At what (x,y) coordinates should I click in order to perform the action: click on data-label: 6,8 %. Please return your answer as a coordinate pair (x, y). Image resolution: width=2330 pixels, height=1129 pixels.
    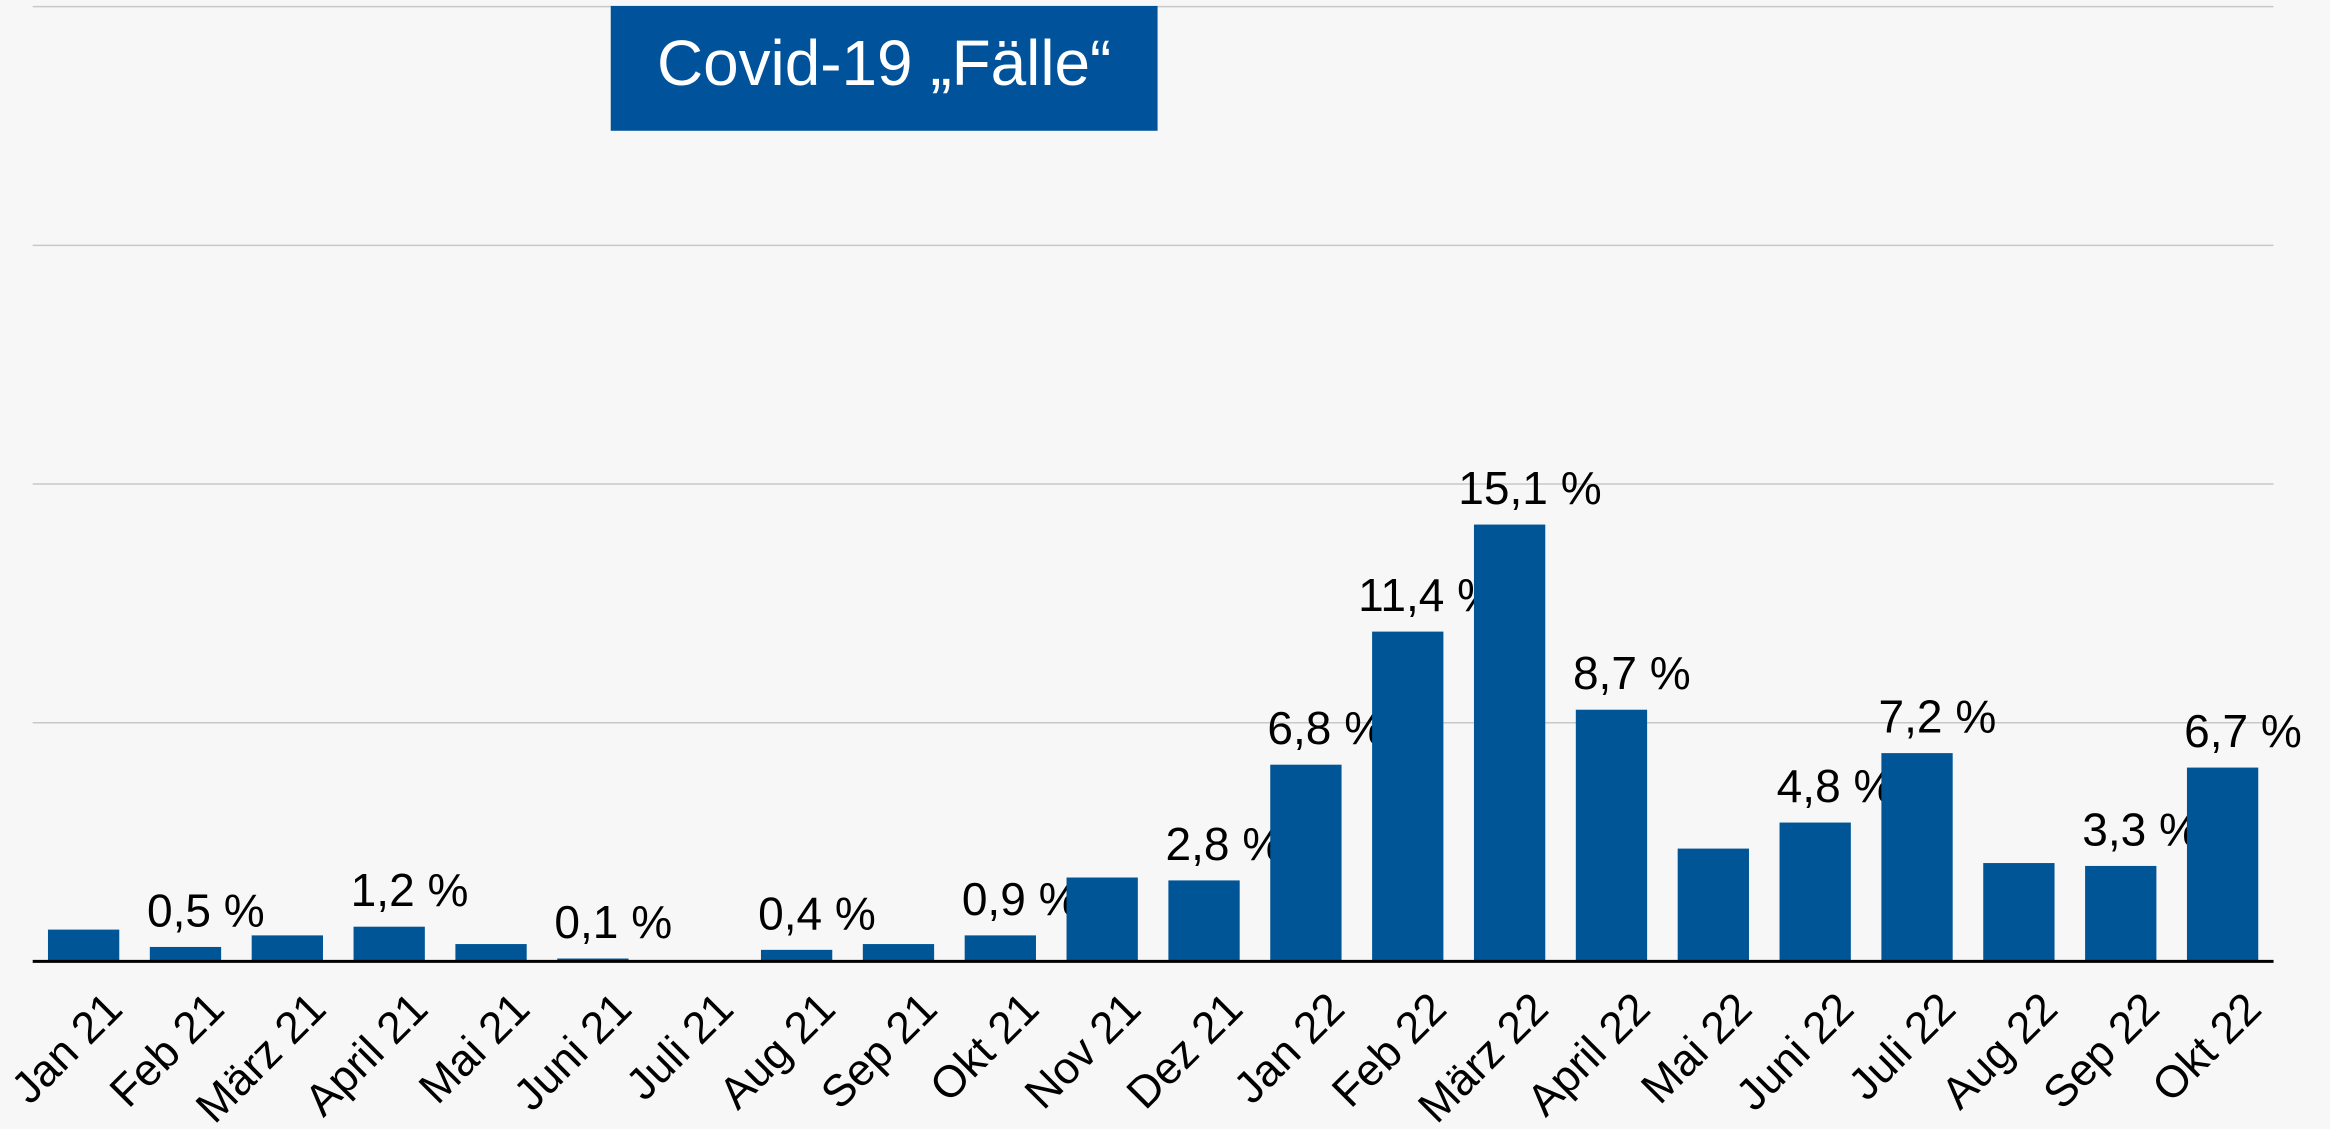
    Looking at the image, I should click on (1326, 728).